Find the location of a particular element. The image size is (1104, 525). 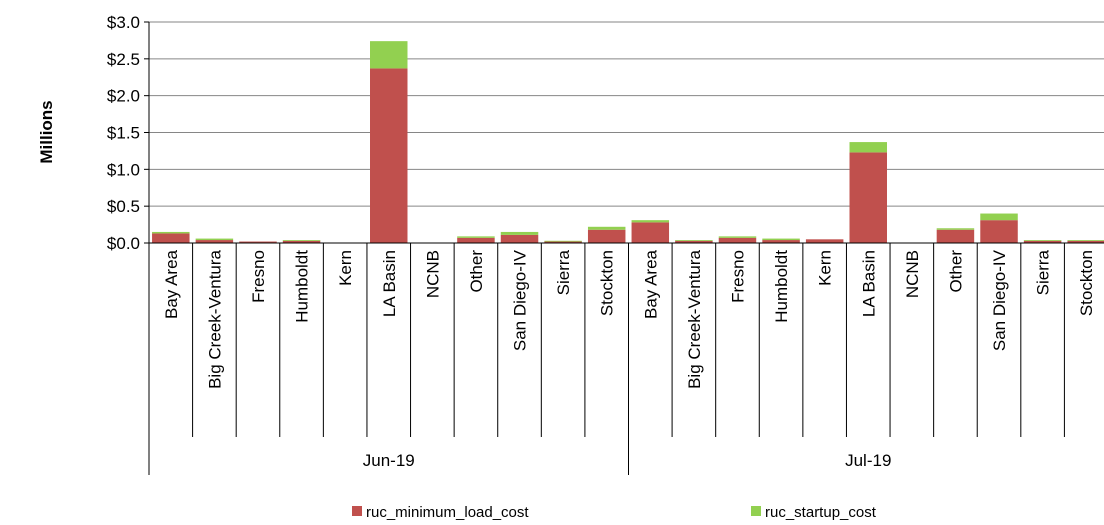

y-tick-label: $1.5 is located at coordinates (123, 133).